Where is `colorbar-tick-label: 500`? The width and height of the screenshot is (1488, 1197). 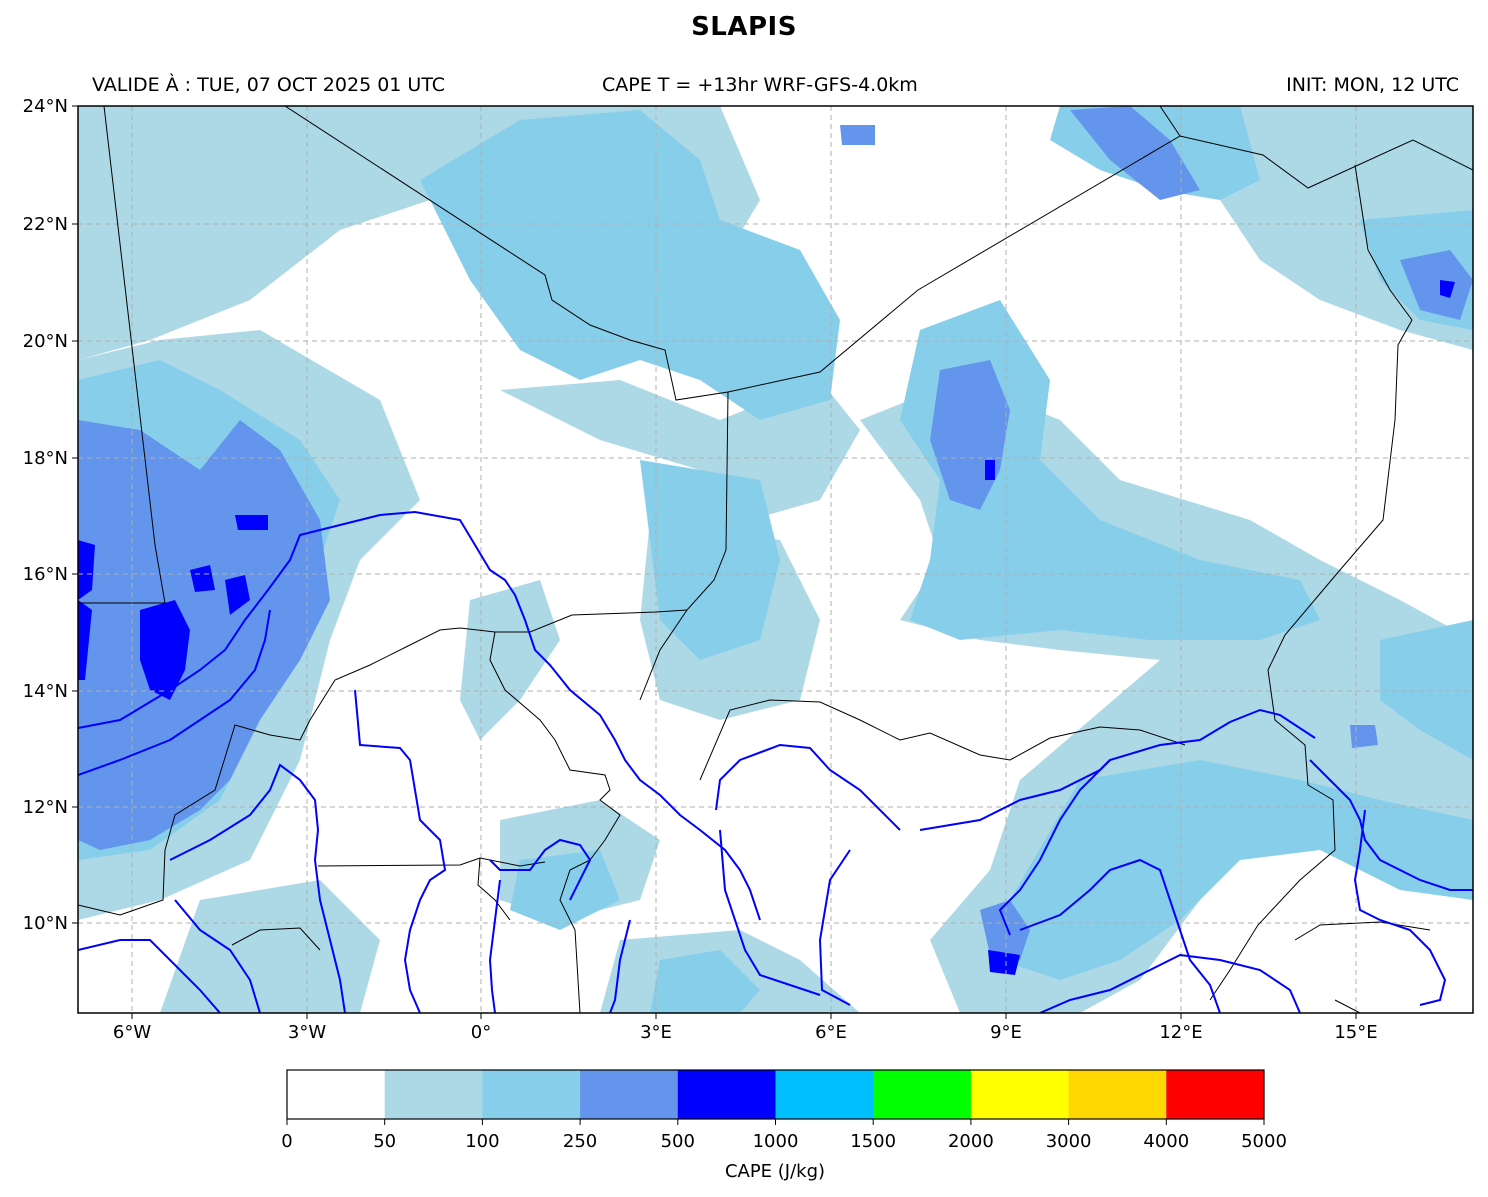 colorbar-tick-label: 500 is located at coordinates (678, 1141).